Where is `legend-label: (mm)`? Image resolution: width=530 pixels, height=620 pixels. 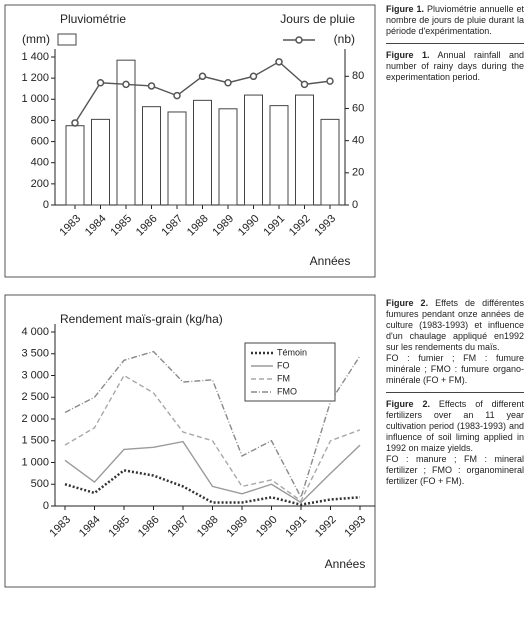 legend-label: (mm) is located at coordinates (36, 39).